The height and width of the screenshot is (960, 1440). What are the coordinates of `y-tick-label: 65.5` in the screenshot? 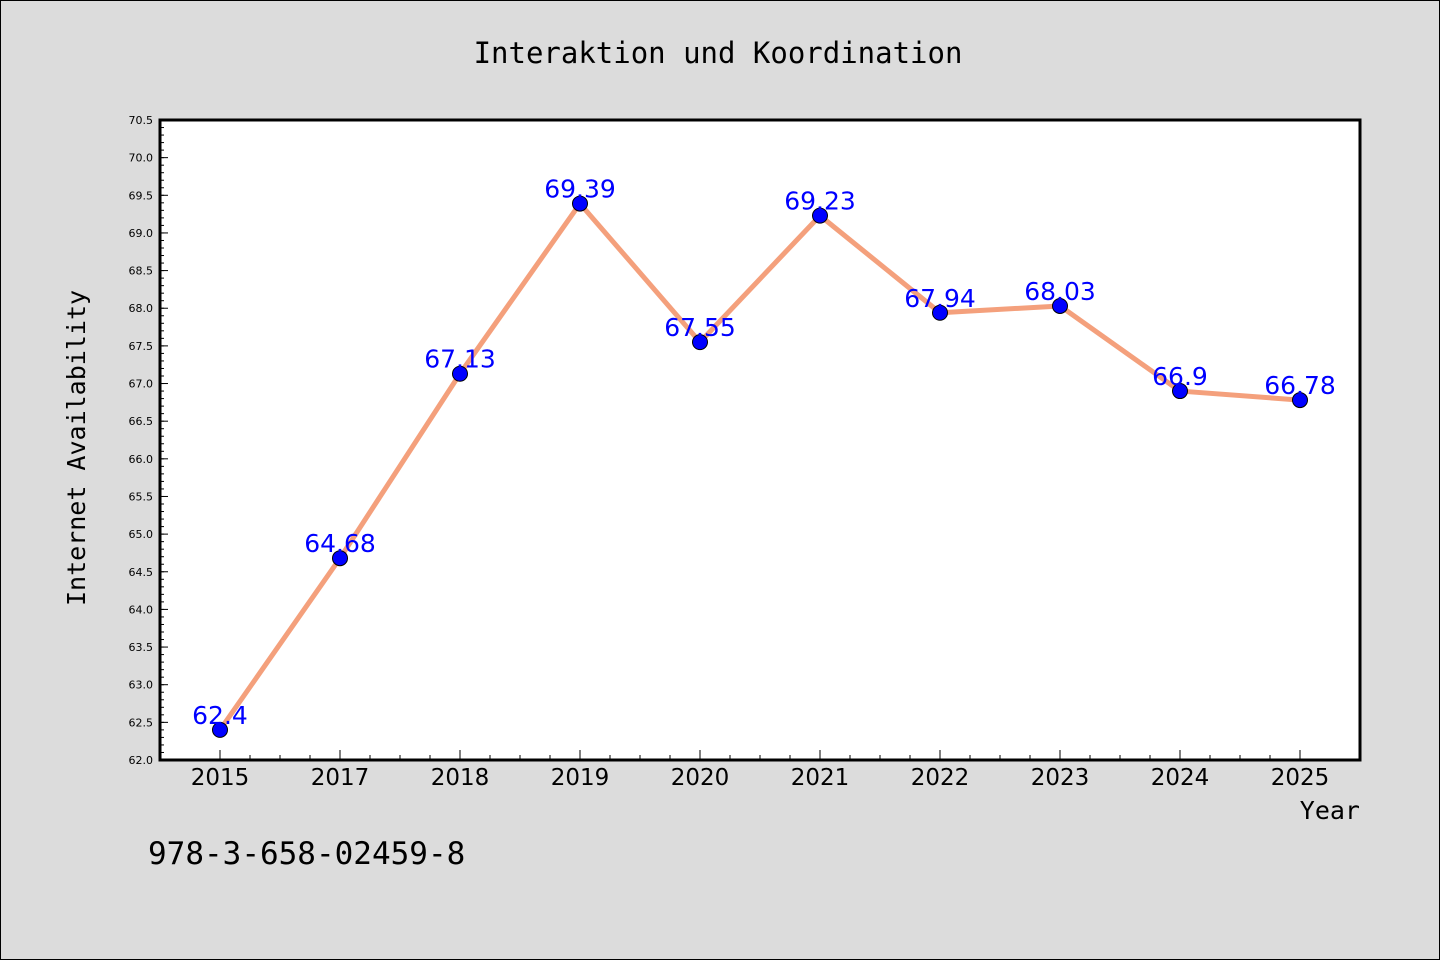 It's located at (141, 496).